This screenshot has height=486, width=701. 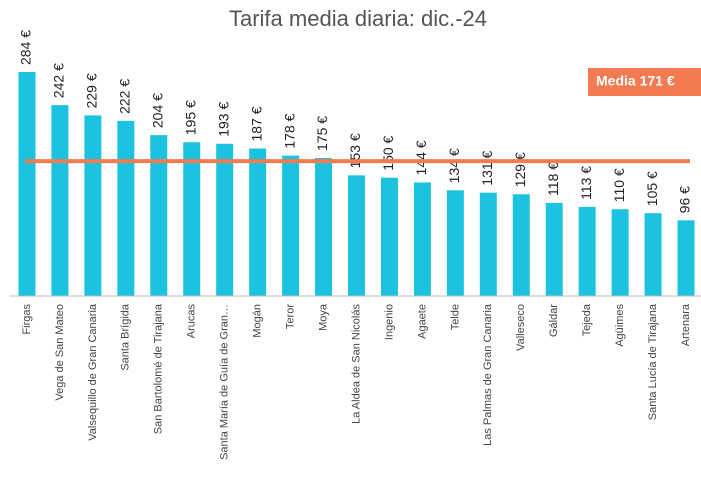 What do you see at coordinates (358, 18) in the screenshot?
I see `chart-title: Tarifa media diaria: dic.-24` at bounding box center [358, 18].